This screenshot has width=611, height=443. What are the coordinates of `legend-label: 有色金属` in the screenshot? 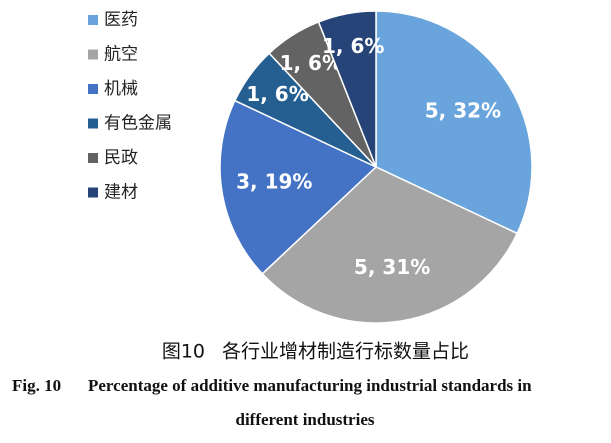 It's located at (138, 124).